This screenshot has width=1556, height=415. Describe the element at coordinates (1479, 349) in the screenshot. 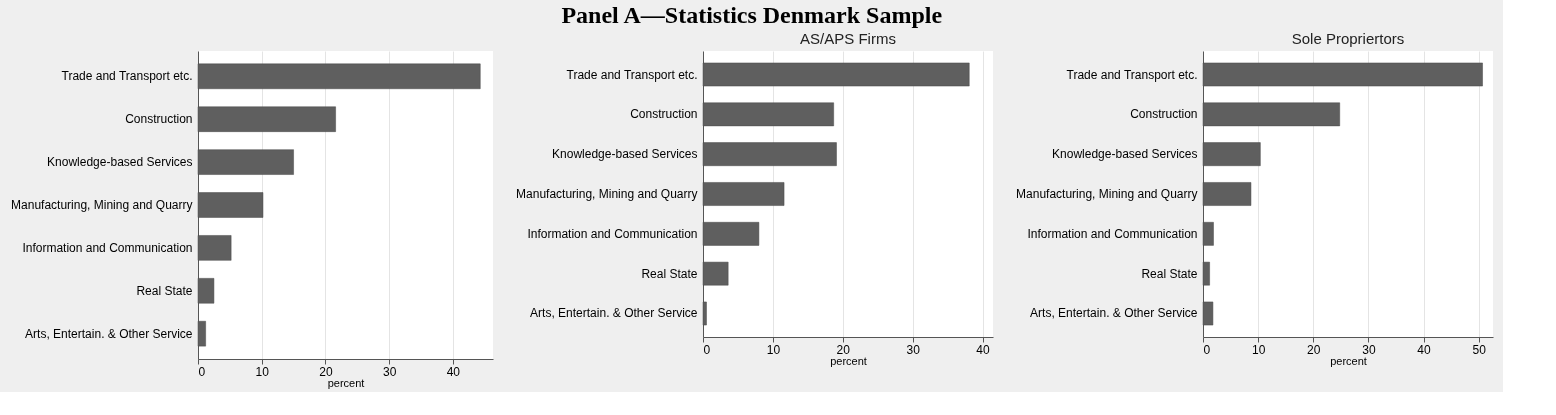

I see `x-tick-label: 50` at that location.